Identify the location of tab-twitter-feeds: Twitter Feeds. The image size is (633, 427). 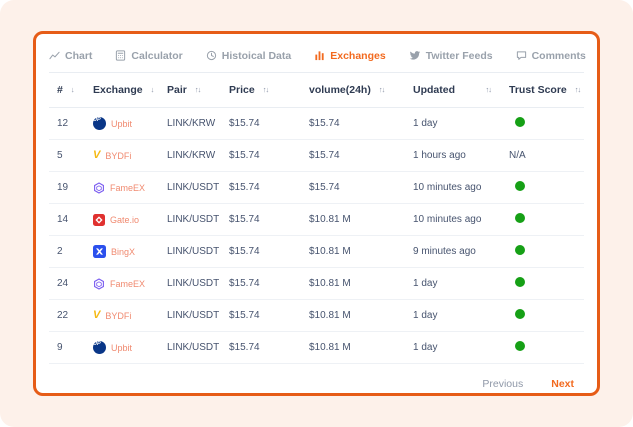
(451, 56).